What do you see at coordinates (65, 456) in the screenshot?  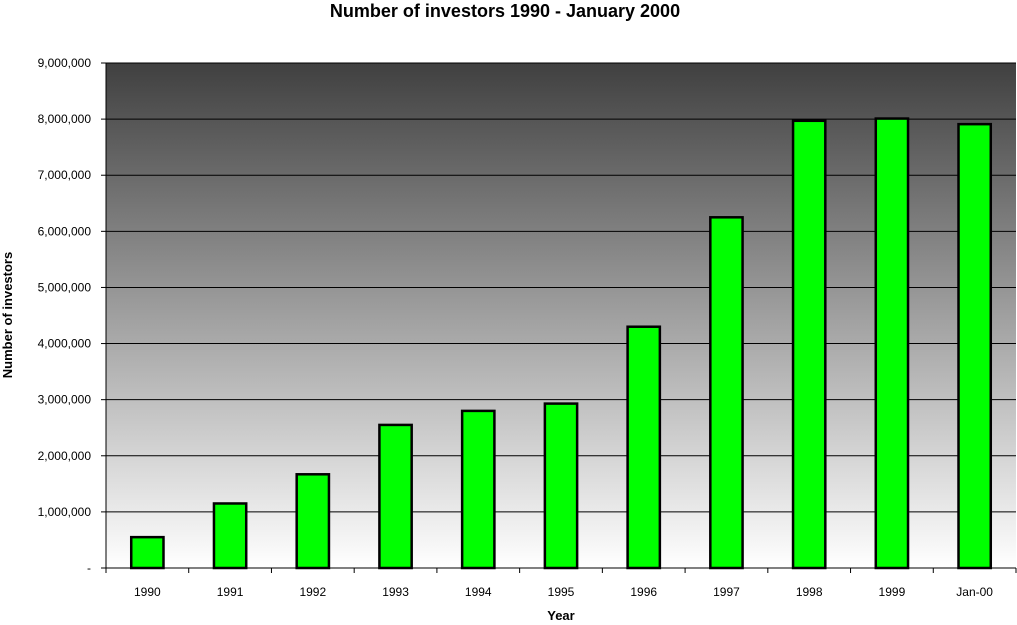 I see `y-tick-label: 2,000,000` at bounding box center [65, 456].